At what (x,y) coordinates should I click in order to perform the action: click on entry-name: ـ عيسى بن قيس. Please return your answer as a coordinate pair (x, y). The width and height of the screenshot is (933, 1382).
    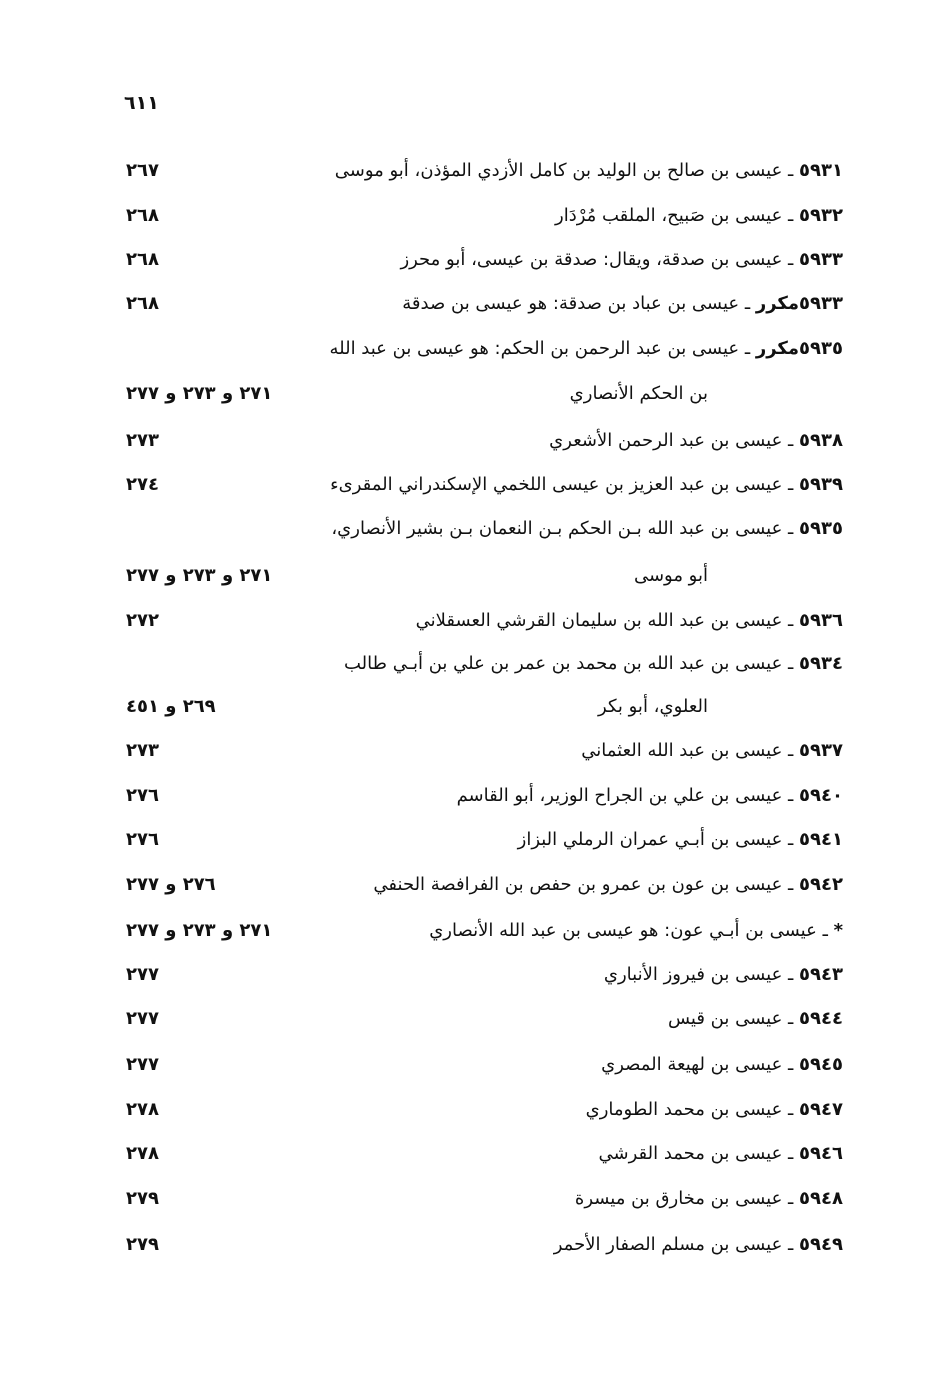
    Looking at the image, I should click on (733, 1018).